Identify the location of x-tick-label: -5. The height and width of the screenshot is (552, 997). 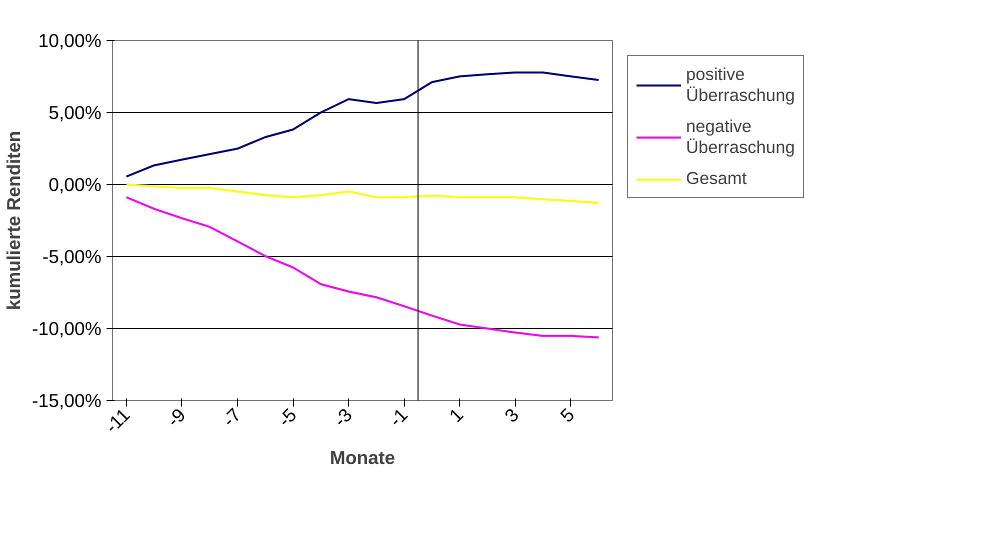
(287, 417).